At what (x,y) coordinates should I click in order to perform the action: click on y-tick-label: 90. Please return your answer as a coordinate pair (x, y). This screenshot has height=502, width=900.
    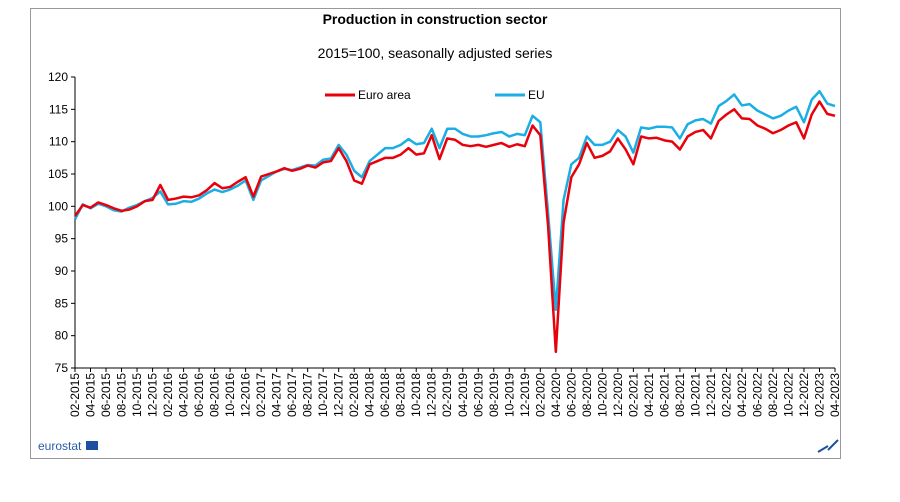
    Looking at the image, I should click on (62, 271).